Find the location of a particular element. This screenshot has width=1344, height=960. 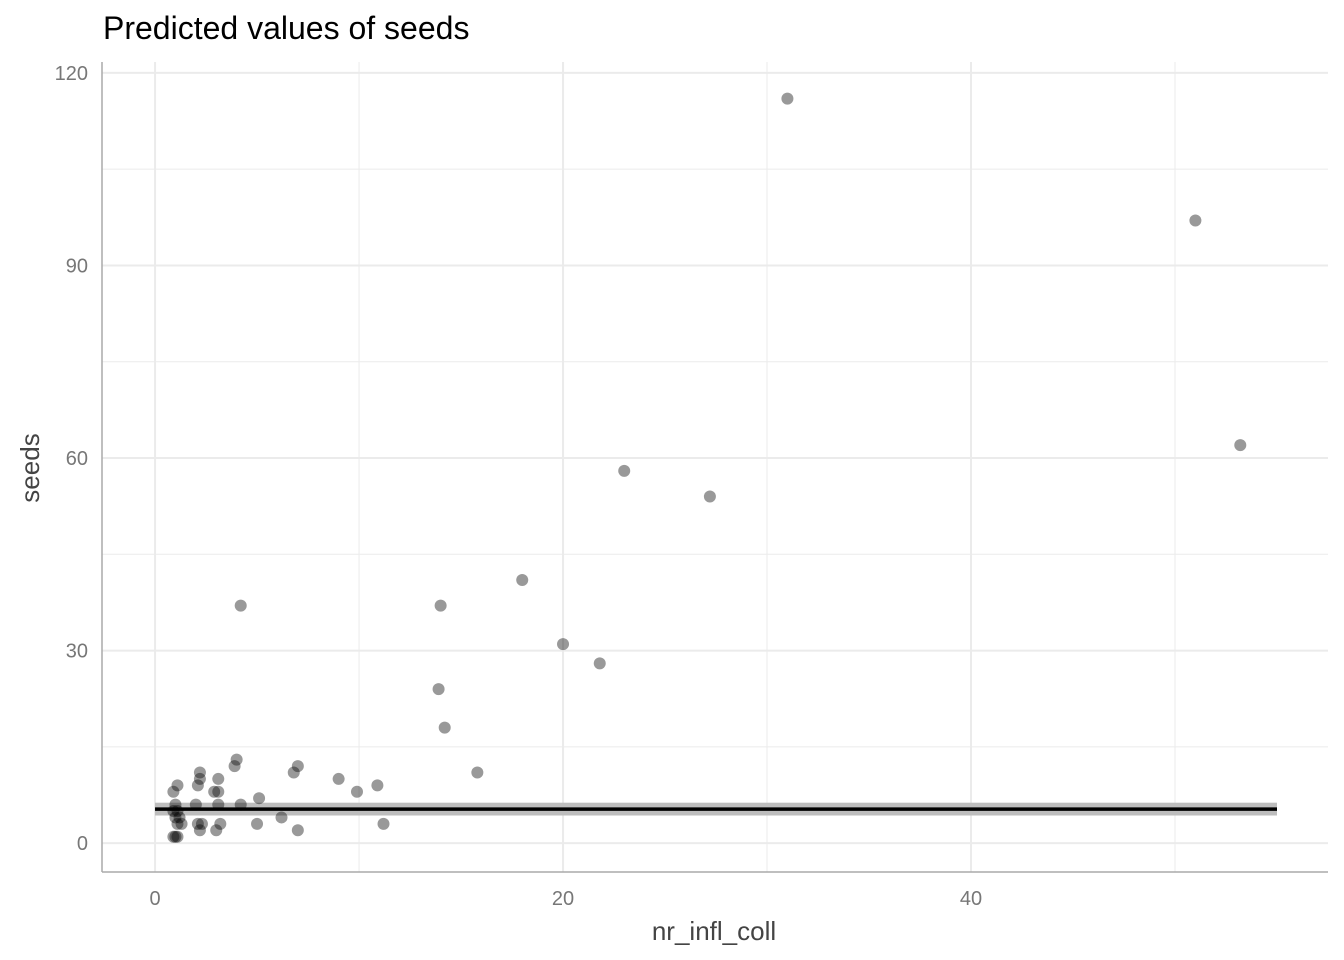

y-tick-label: 0 is located at coordinates (82, 844).